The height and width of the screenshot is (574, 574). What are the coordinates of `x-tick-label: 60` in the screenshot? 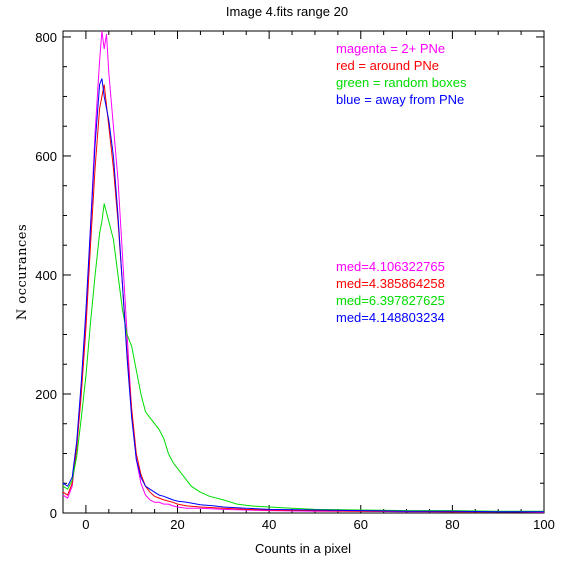 It's located at (361, 524).